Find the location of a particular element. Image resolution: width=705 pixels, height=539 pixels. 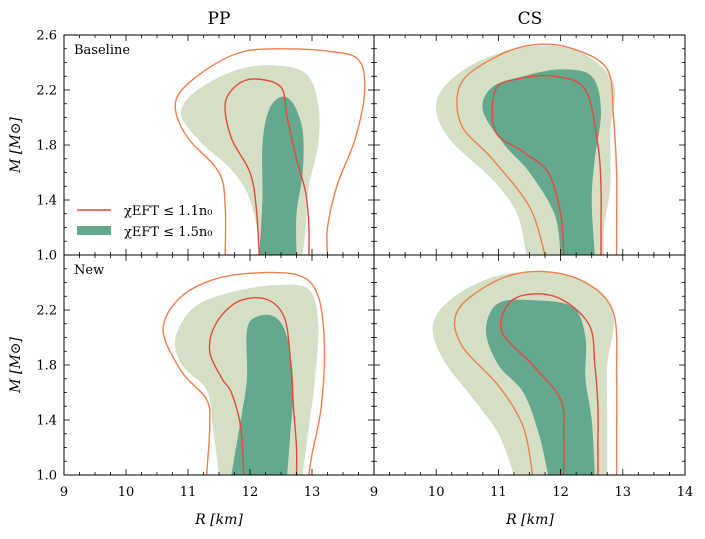

panel-pp-baseline is located at coordinates (270, 151).